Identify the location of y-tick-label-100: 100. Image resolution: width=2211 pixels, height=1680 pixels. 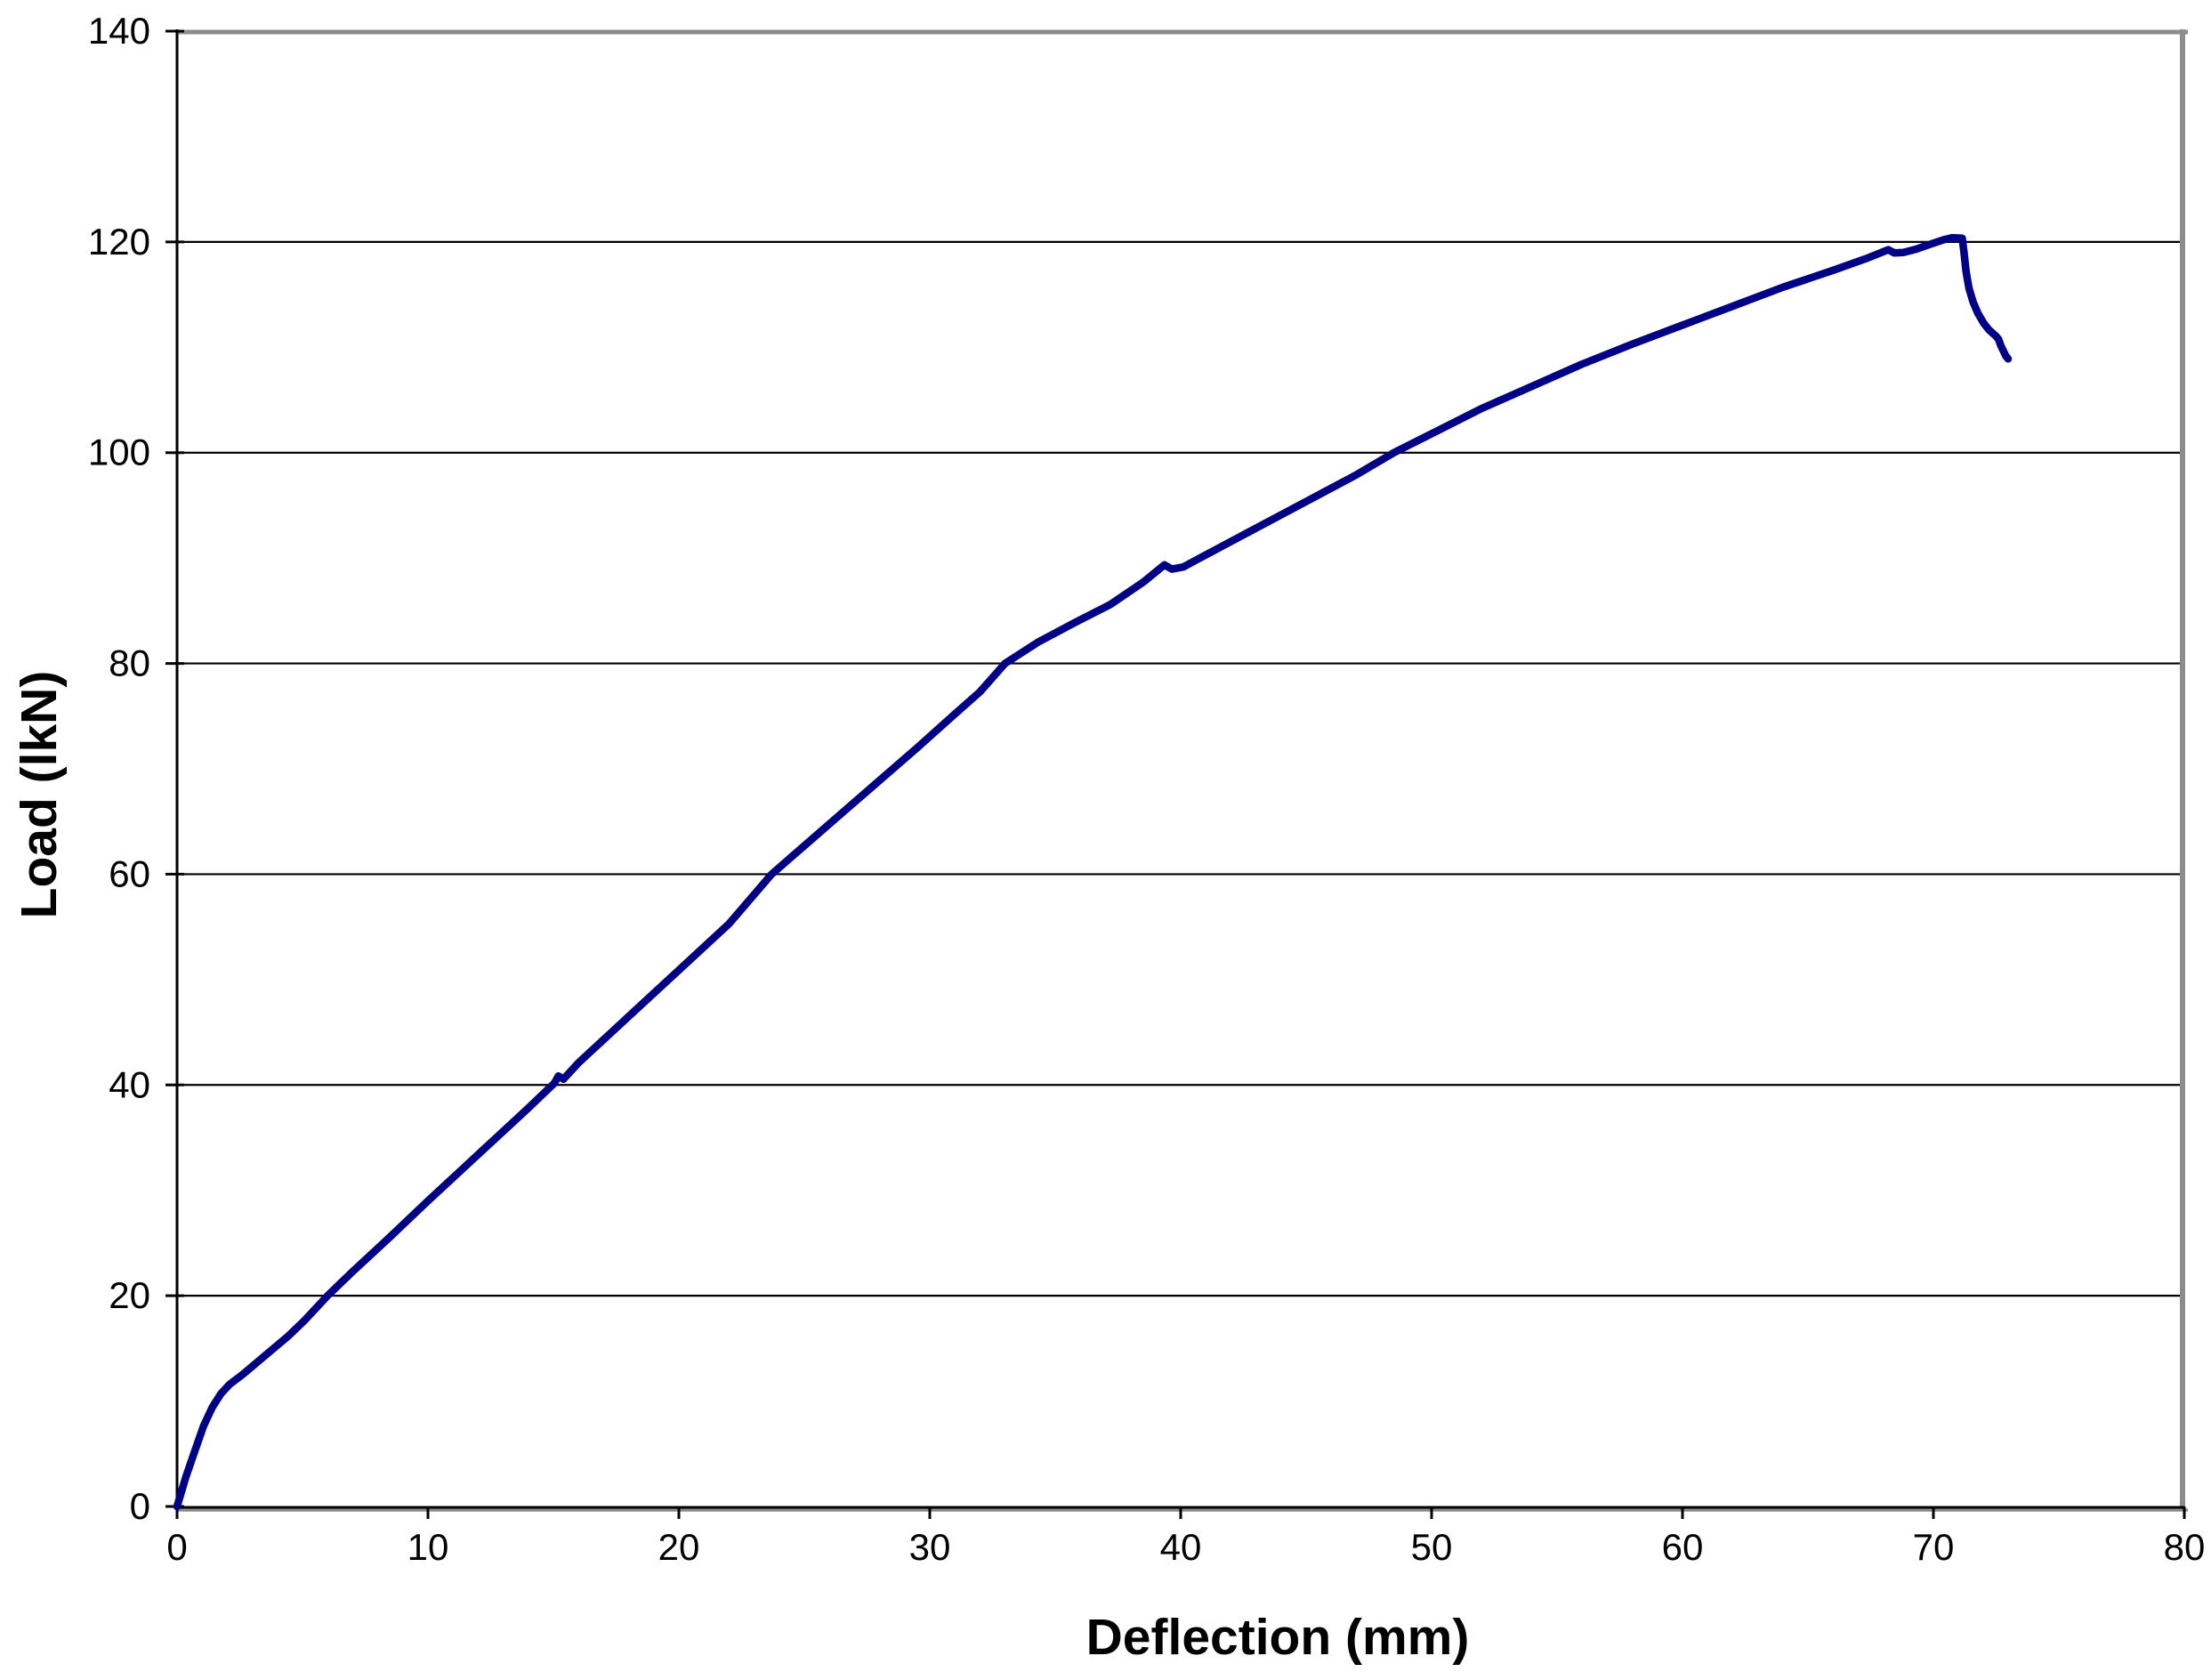
(119, 452).